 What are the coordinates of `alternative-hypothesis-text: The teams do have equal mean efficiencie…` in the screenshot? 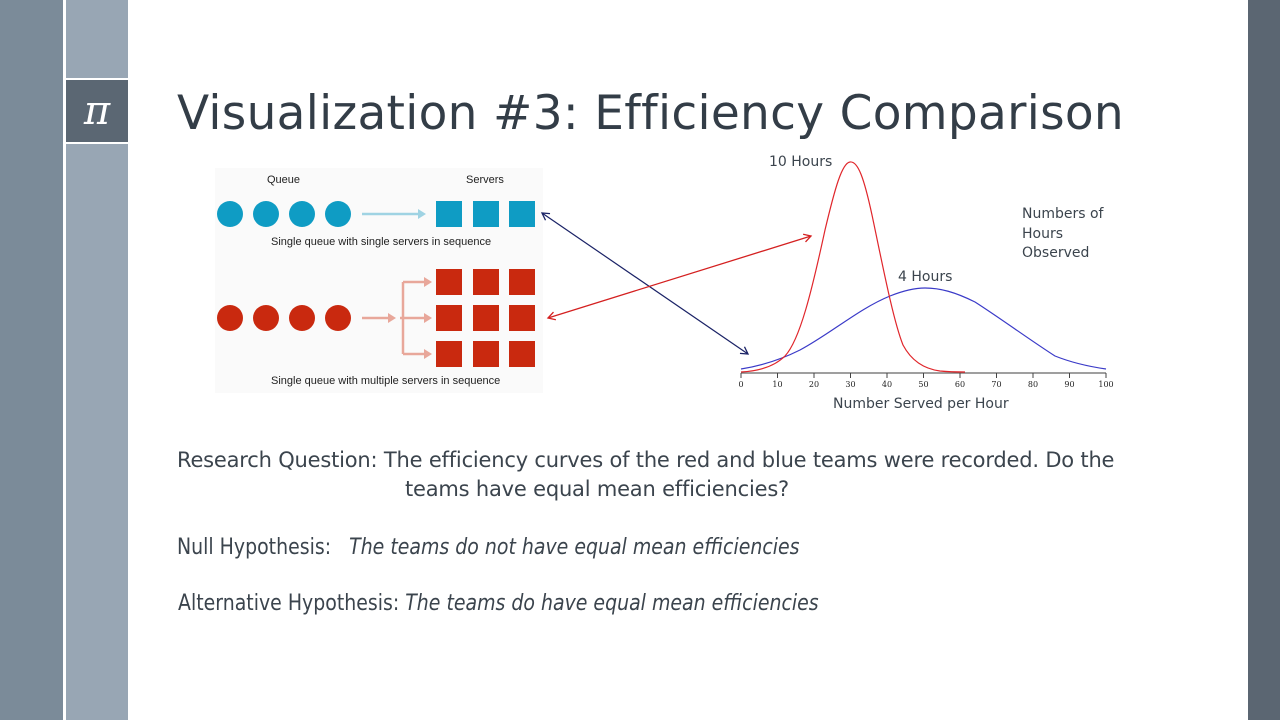 It's located at (612, 603).